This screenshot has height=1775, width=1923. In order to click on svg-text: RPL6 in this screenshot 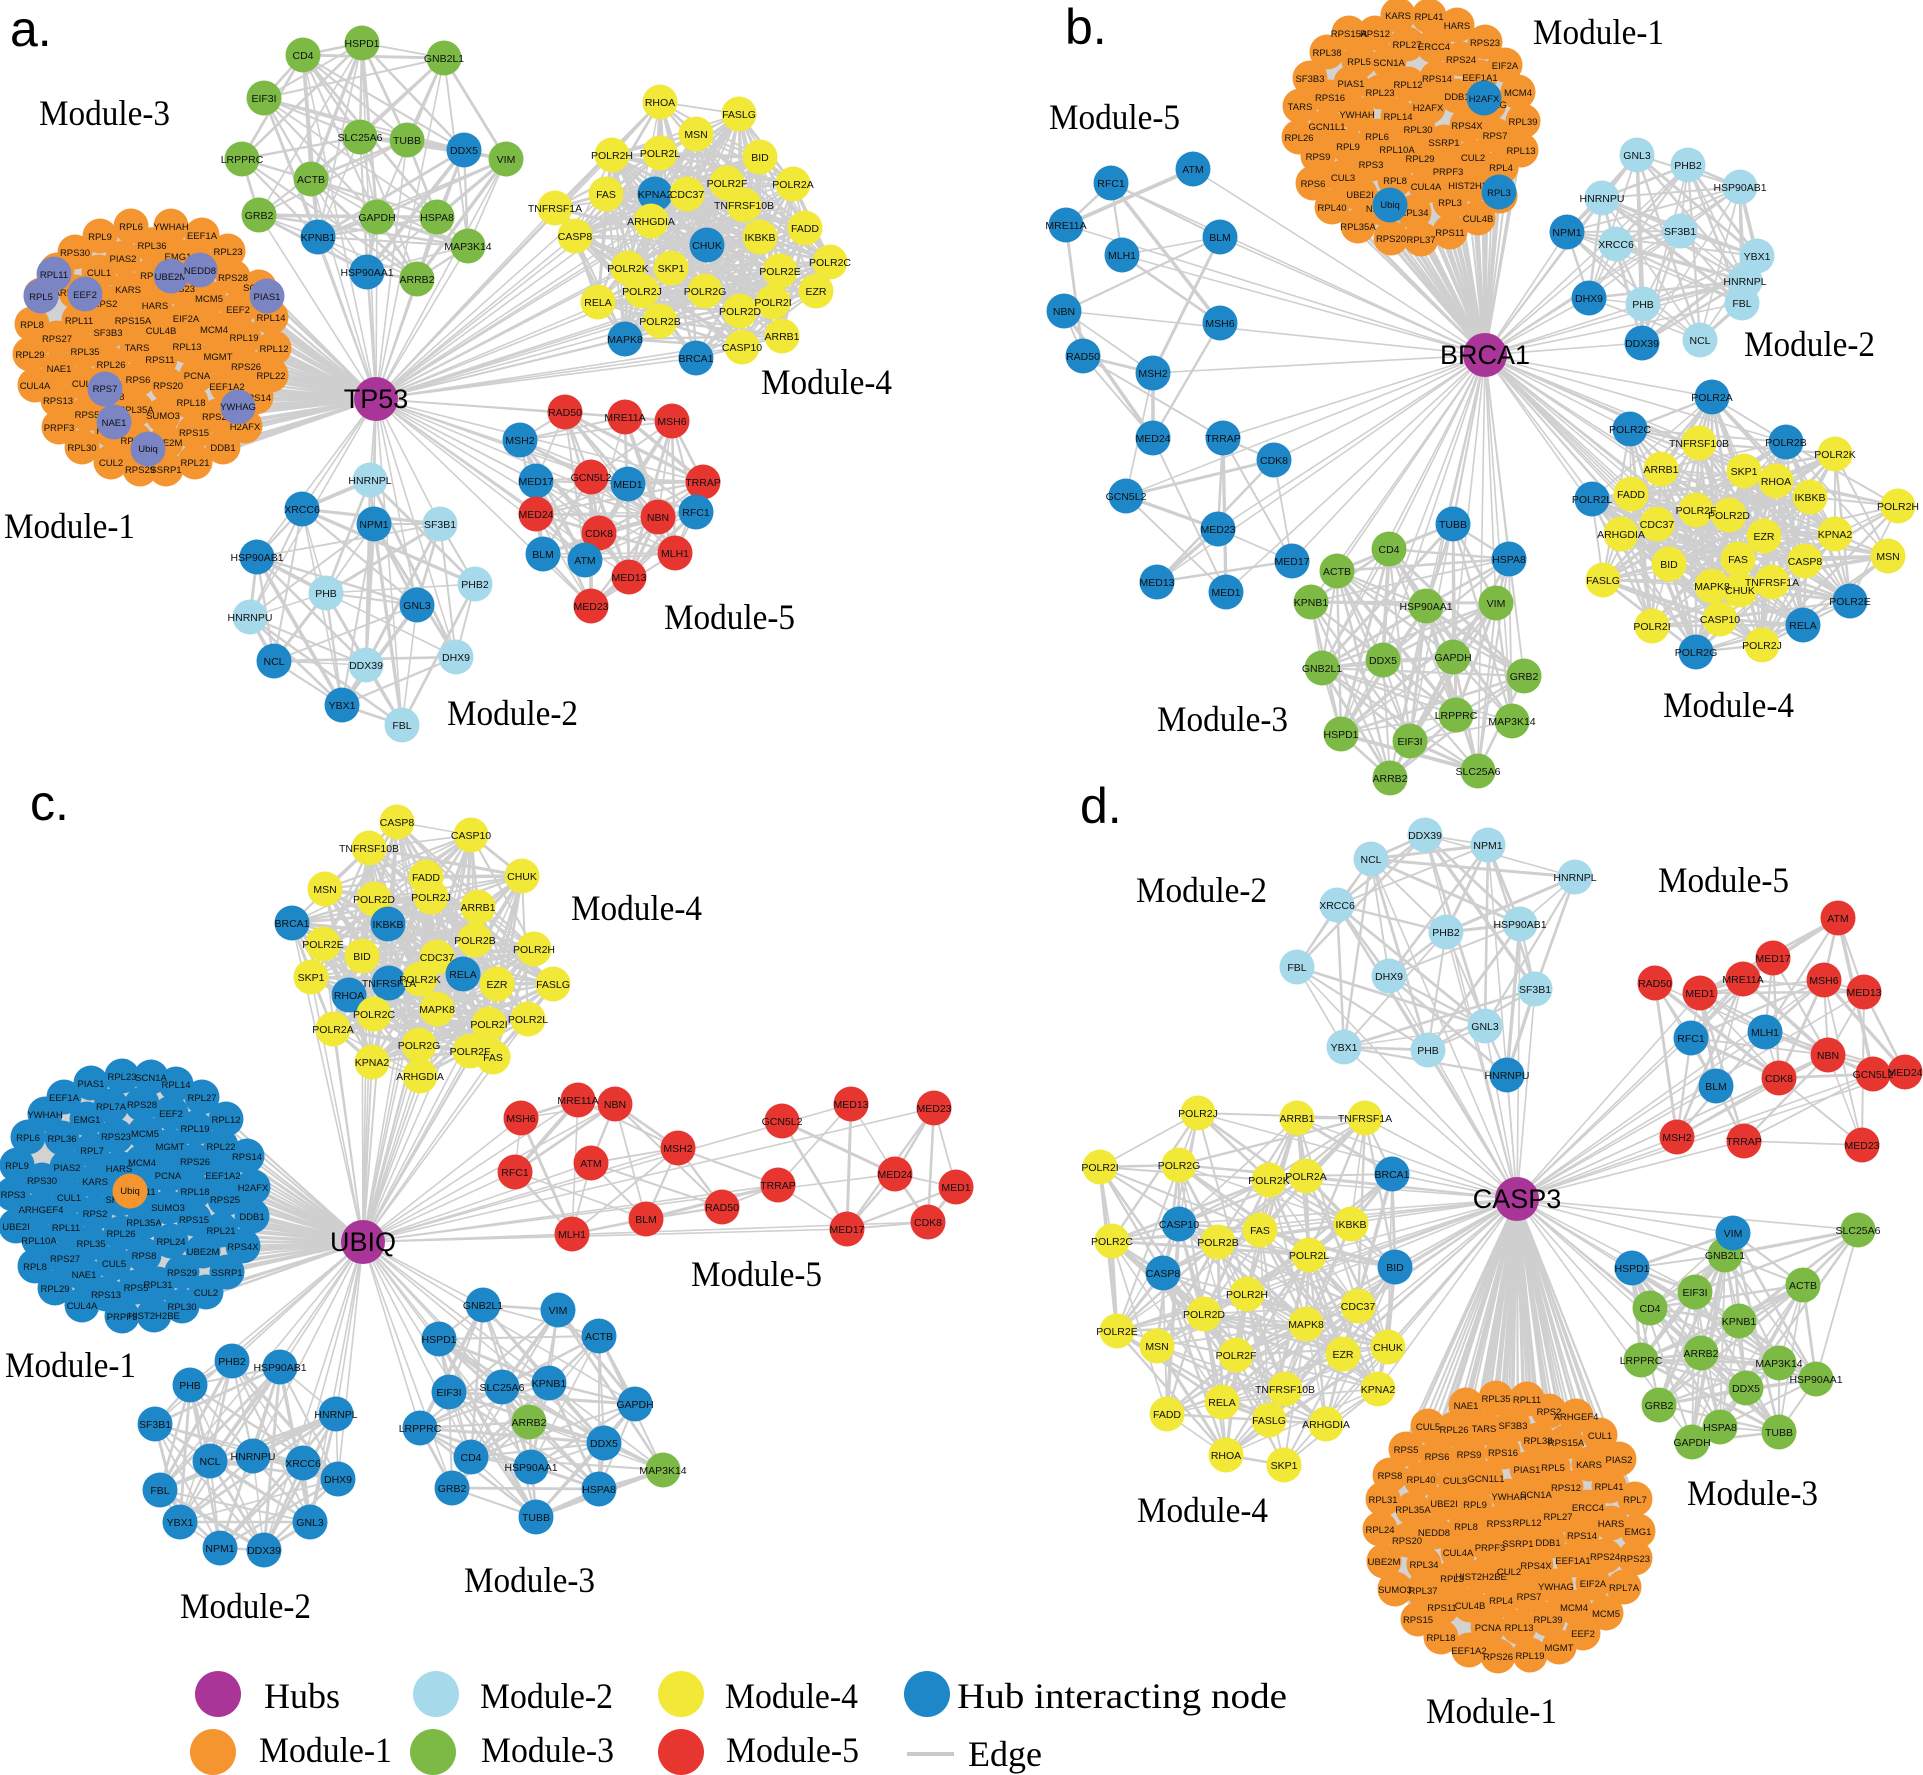, I will do `click(1377, 137)`.